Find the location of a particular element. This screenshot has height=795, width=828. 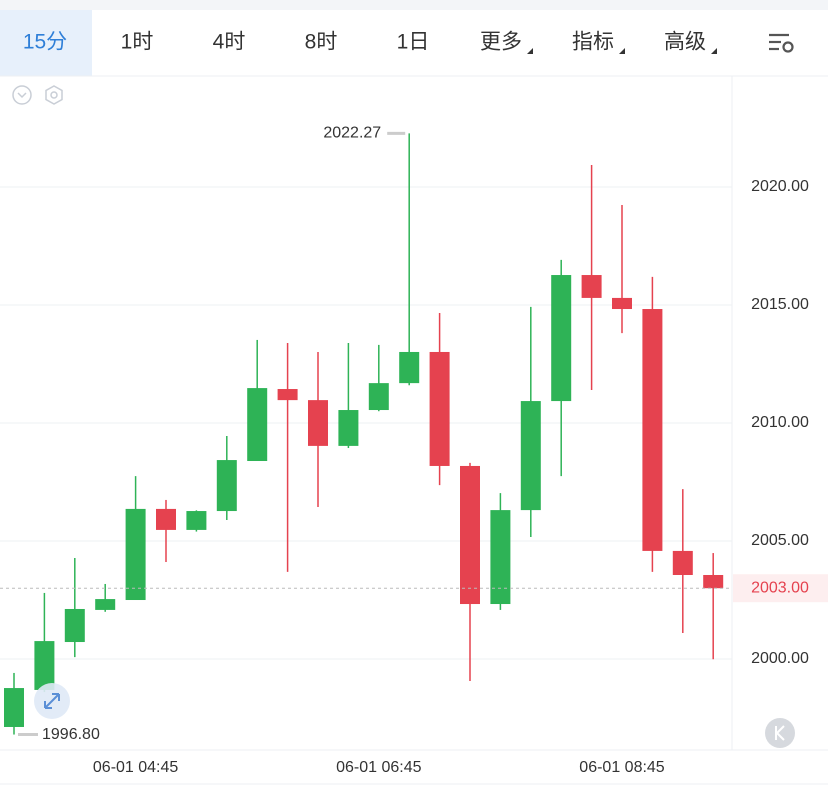

max-label: 2022.27 is located at coordinates (352, 133).